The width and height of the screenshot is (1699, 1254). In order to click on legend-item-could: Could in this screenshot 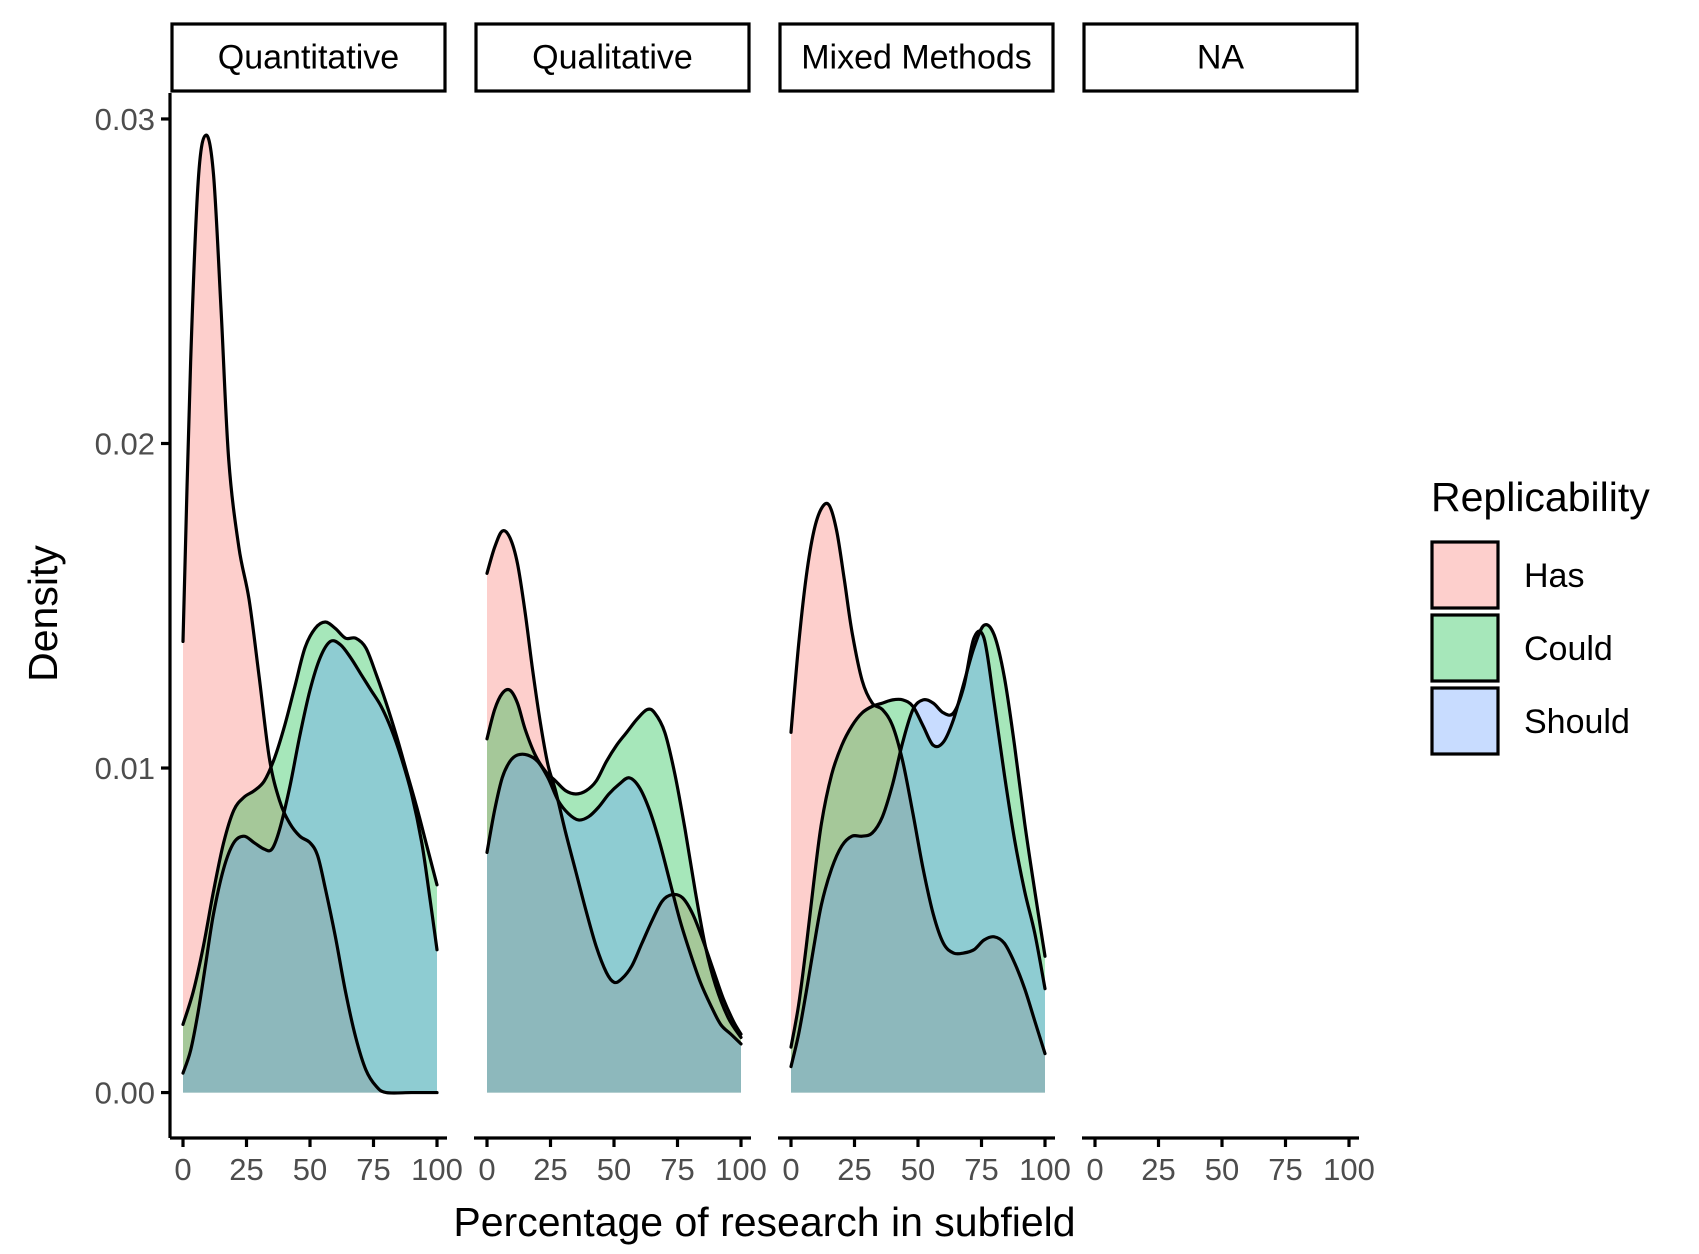, I will do `click(1521, 648)`.